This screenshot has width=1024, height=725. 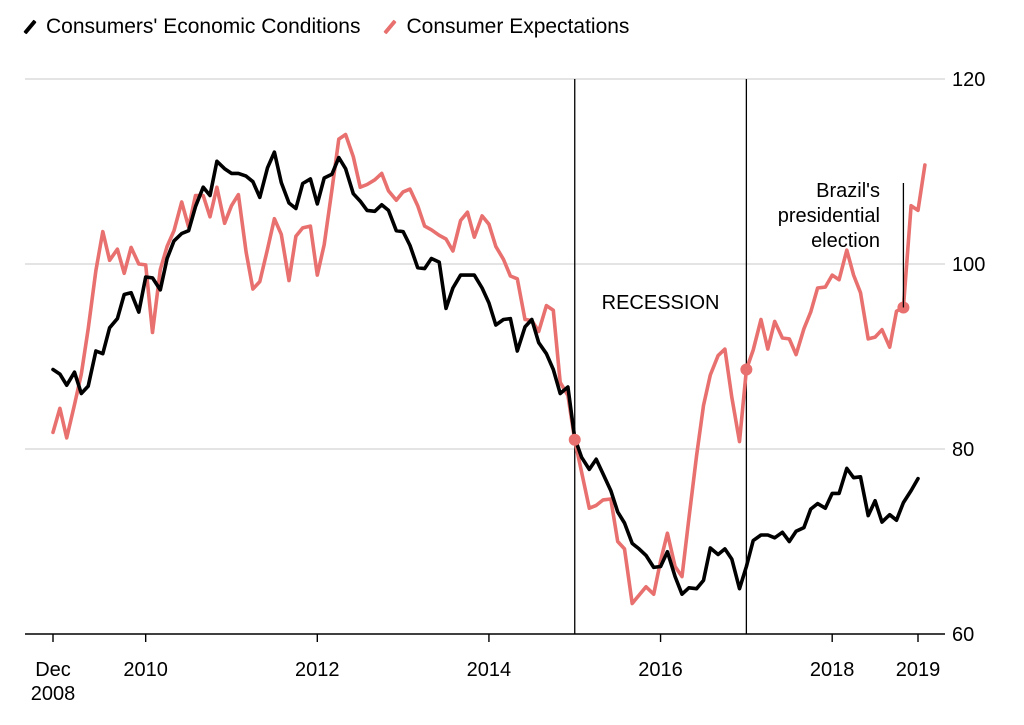 I want to click on x-tick-label: 2014, so click(x=489, y=670).